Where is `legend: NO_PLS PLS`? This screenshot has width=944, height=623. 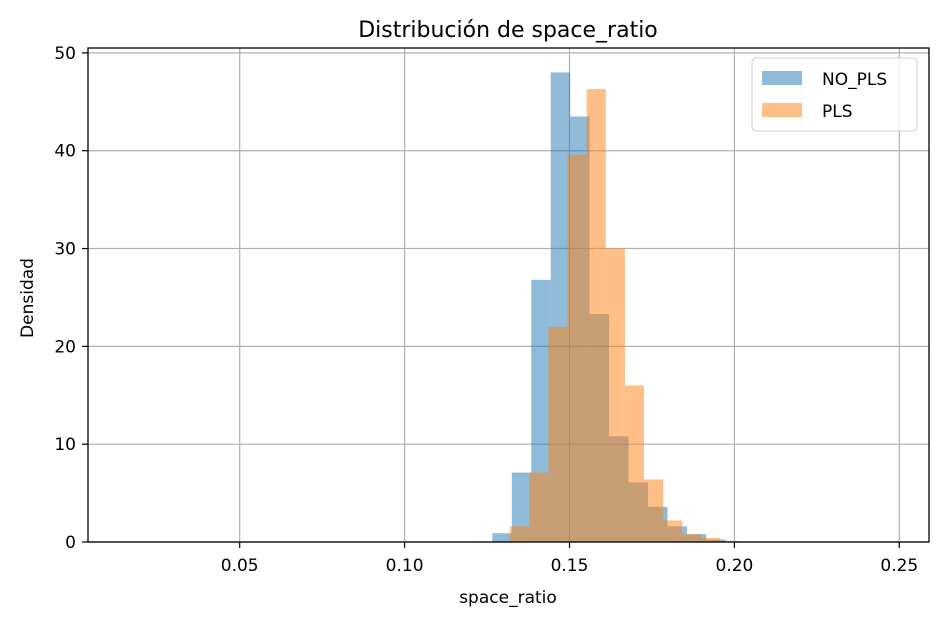
legend: NO_PLS PLS is located at coordinates (834, 94).